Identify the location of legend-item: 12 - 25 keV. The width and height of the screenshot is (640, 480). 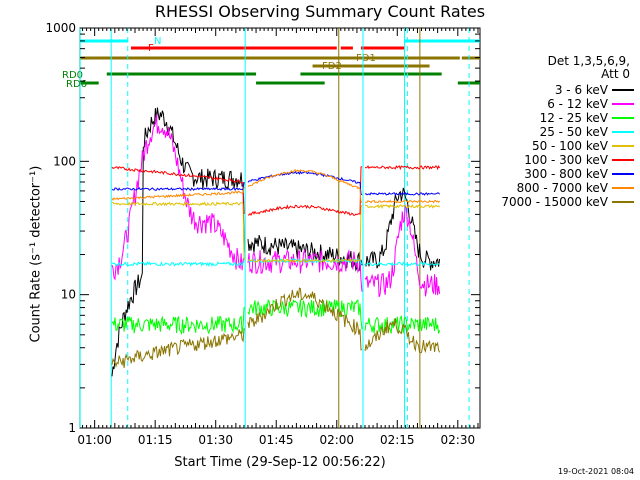
(587, 118).